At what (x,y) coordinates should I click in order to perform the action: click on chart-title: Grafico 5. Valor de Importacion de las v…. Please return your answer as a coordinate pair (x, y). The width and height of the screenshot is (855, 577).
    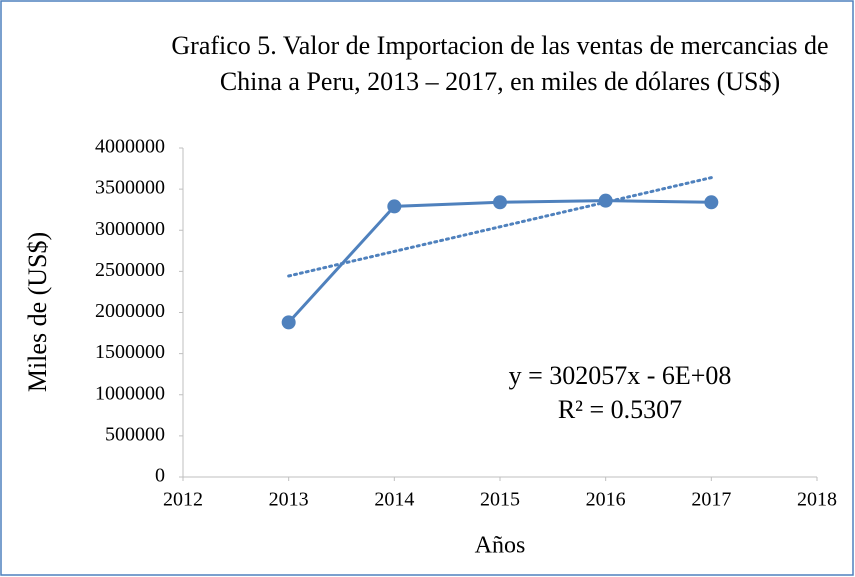
    Looking at the image, I should click on (500, 63).